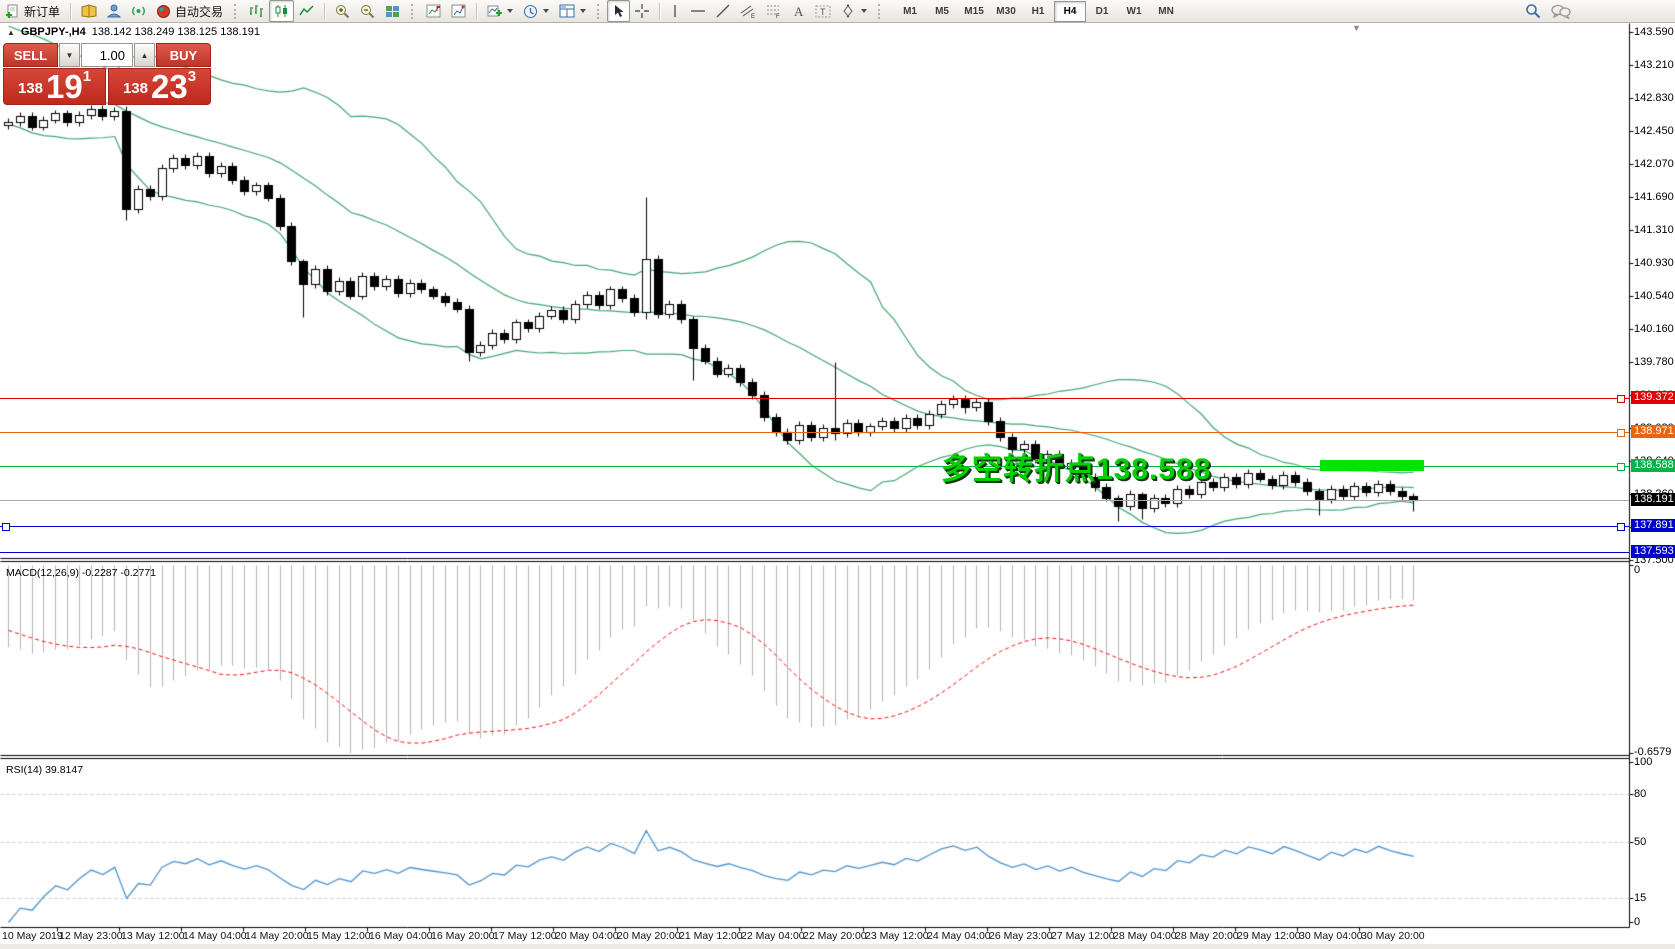 The width and height of the screenshot is (1675, 949). I want to click on rsi-scale-label: 100, so click(1643, 762).